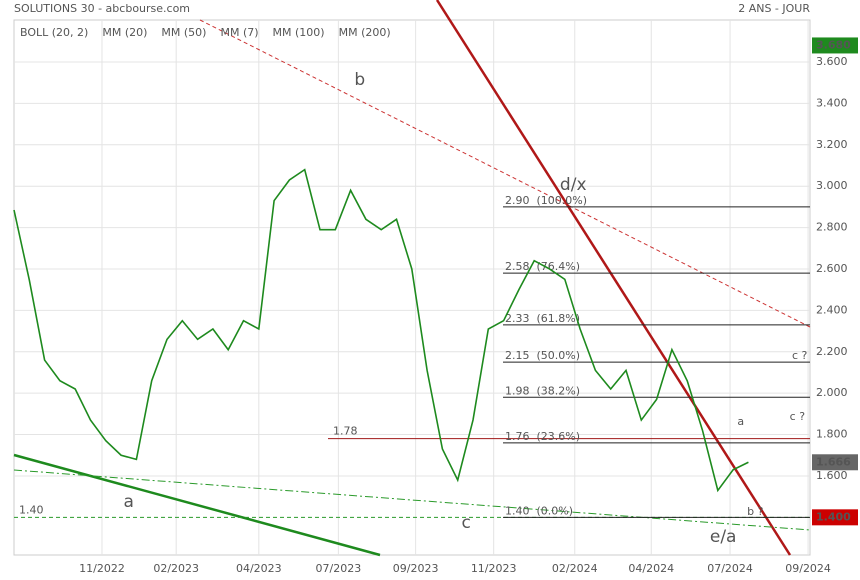 The width and height of the screenshot is (860, 580). I want to click on fib-label: 1.76 (23.6%), so click(542, 436).